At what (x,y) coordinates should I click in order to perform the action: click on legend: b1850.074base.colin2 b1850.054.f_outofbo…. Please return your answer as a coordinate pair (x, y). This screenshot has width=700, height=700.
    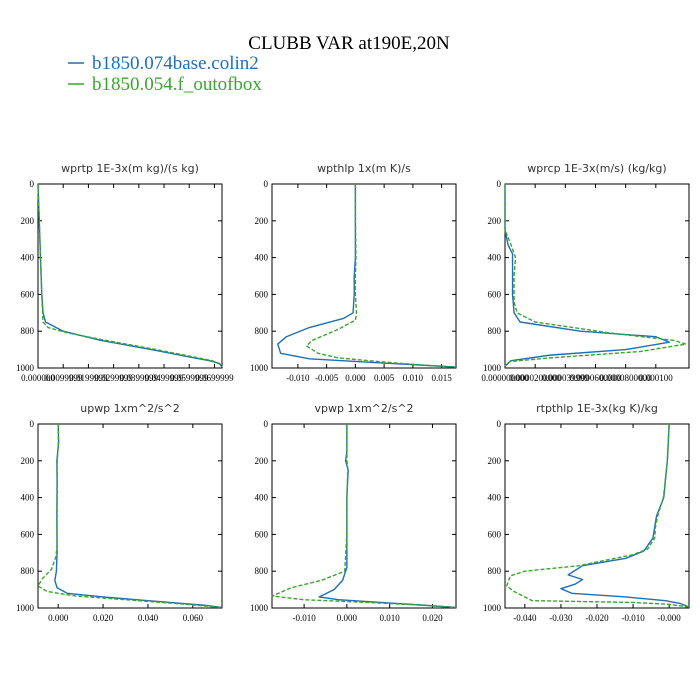
    Looking at the image, I should click on (165, 74).